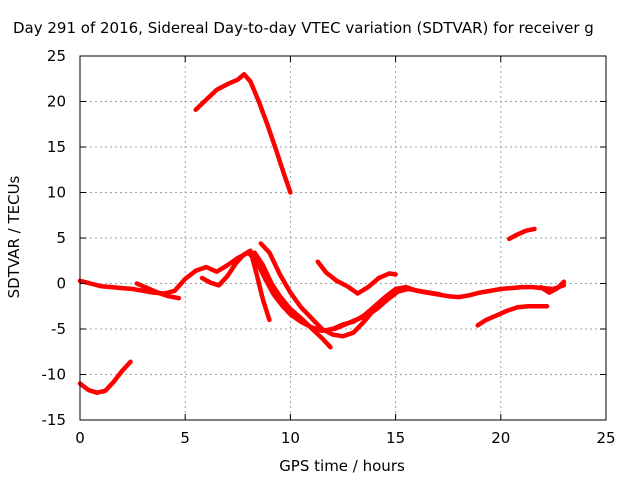 This screenshot has width=640, height=480. I want to click on y-tick-label: 0, so click(61, 284).